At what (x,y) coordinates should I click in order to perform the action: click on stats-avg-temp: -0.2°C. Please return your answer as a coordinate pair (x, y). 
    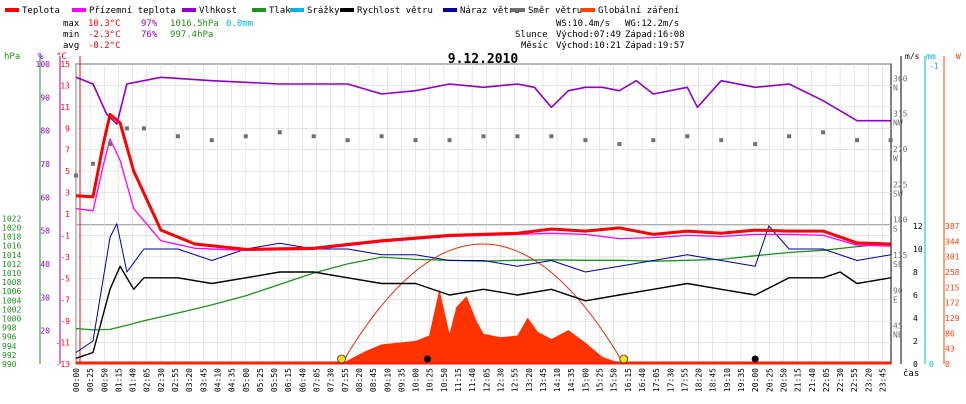
    Looking at the image, I should click on (104, 46).